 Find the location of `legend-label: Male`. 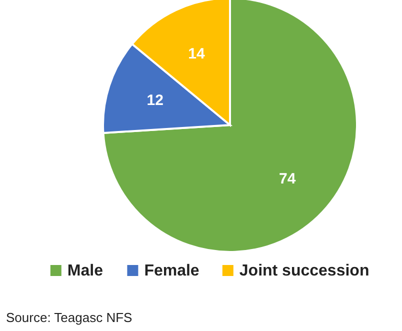

legend-label: Male is located at coordinates (85, 271).